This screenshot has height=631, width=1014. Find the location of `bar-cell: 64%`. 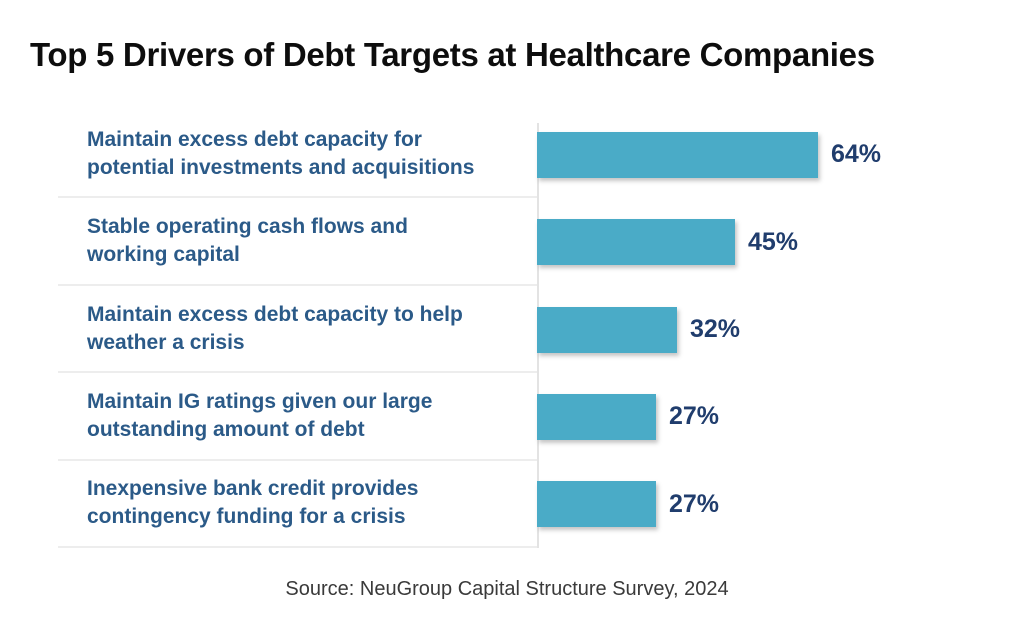

bar-cell: 64% is located at coordinates (747, 154).